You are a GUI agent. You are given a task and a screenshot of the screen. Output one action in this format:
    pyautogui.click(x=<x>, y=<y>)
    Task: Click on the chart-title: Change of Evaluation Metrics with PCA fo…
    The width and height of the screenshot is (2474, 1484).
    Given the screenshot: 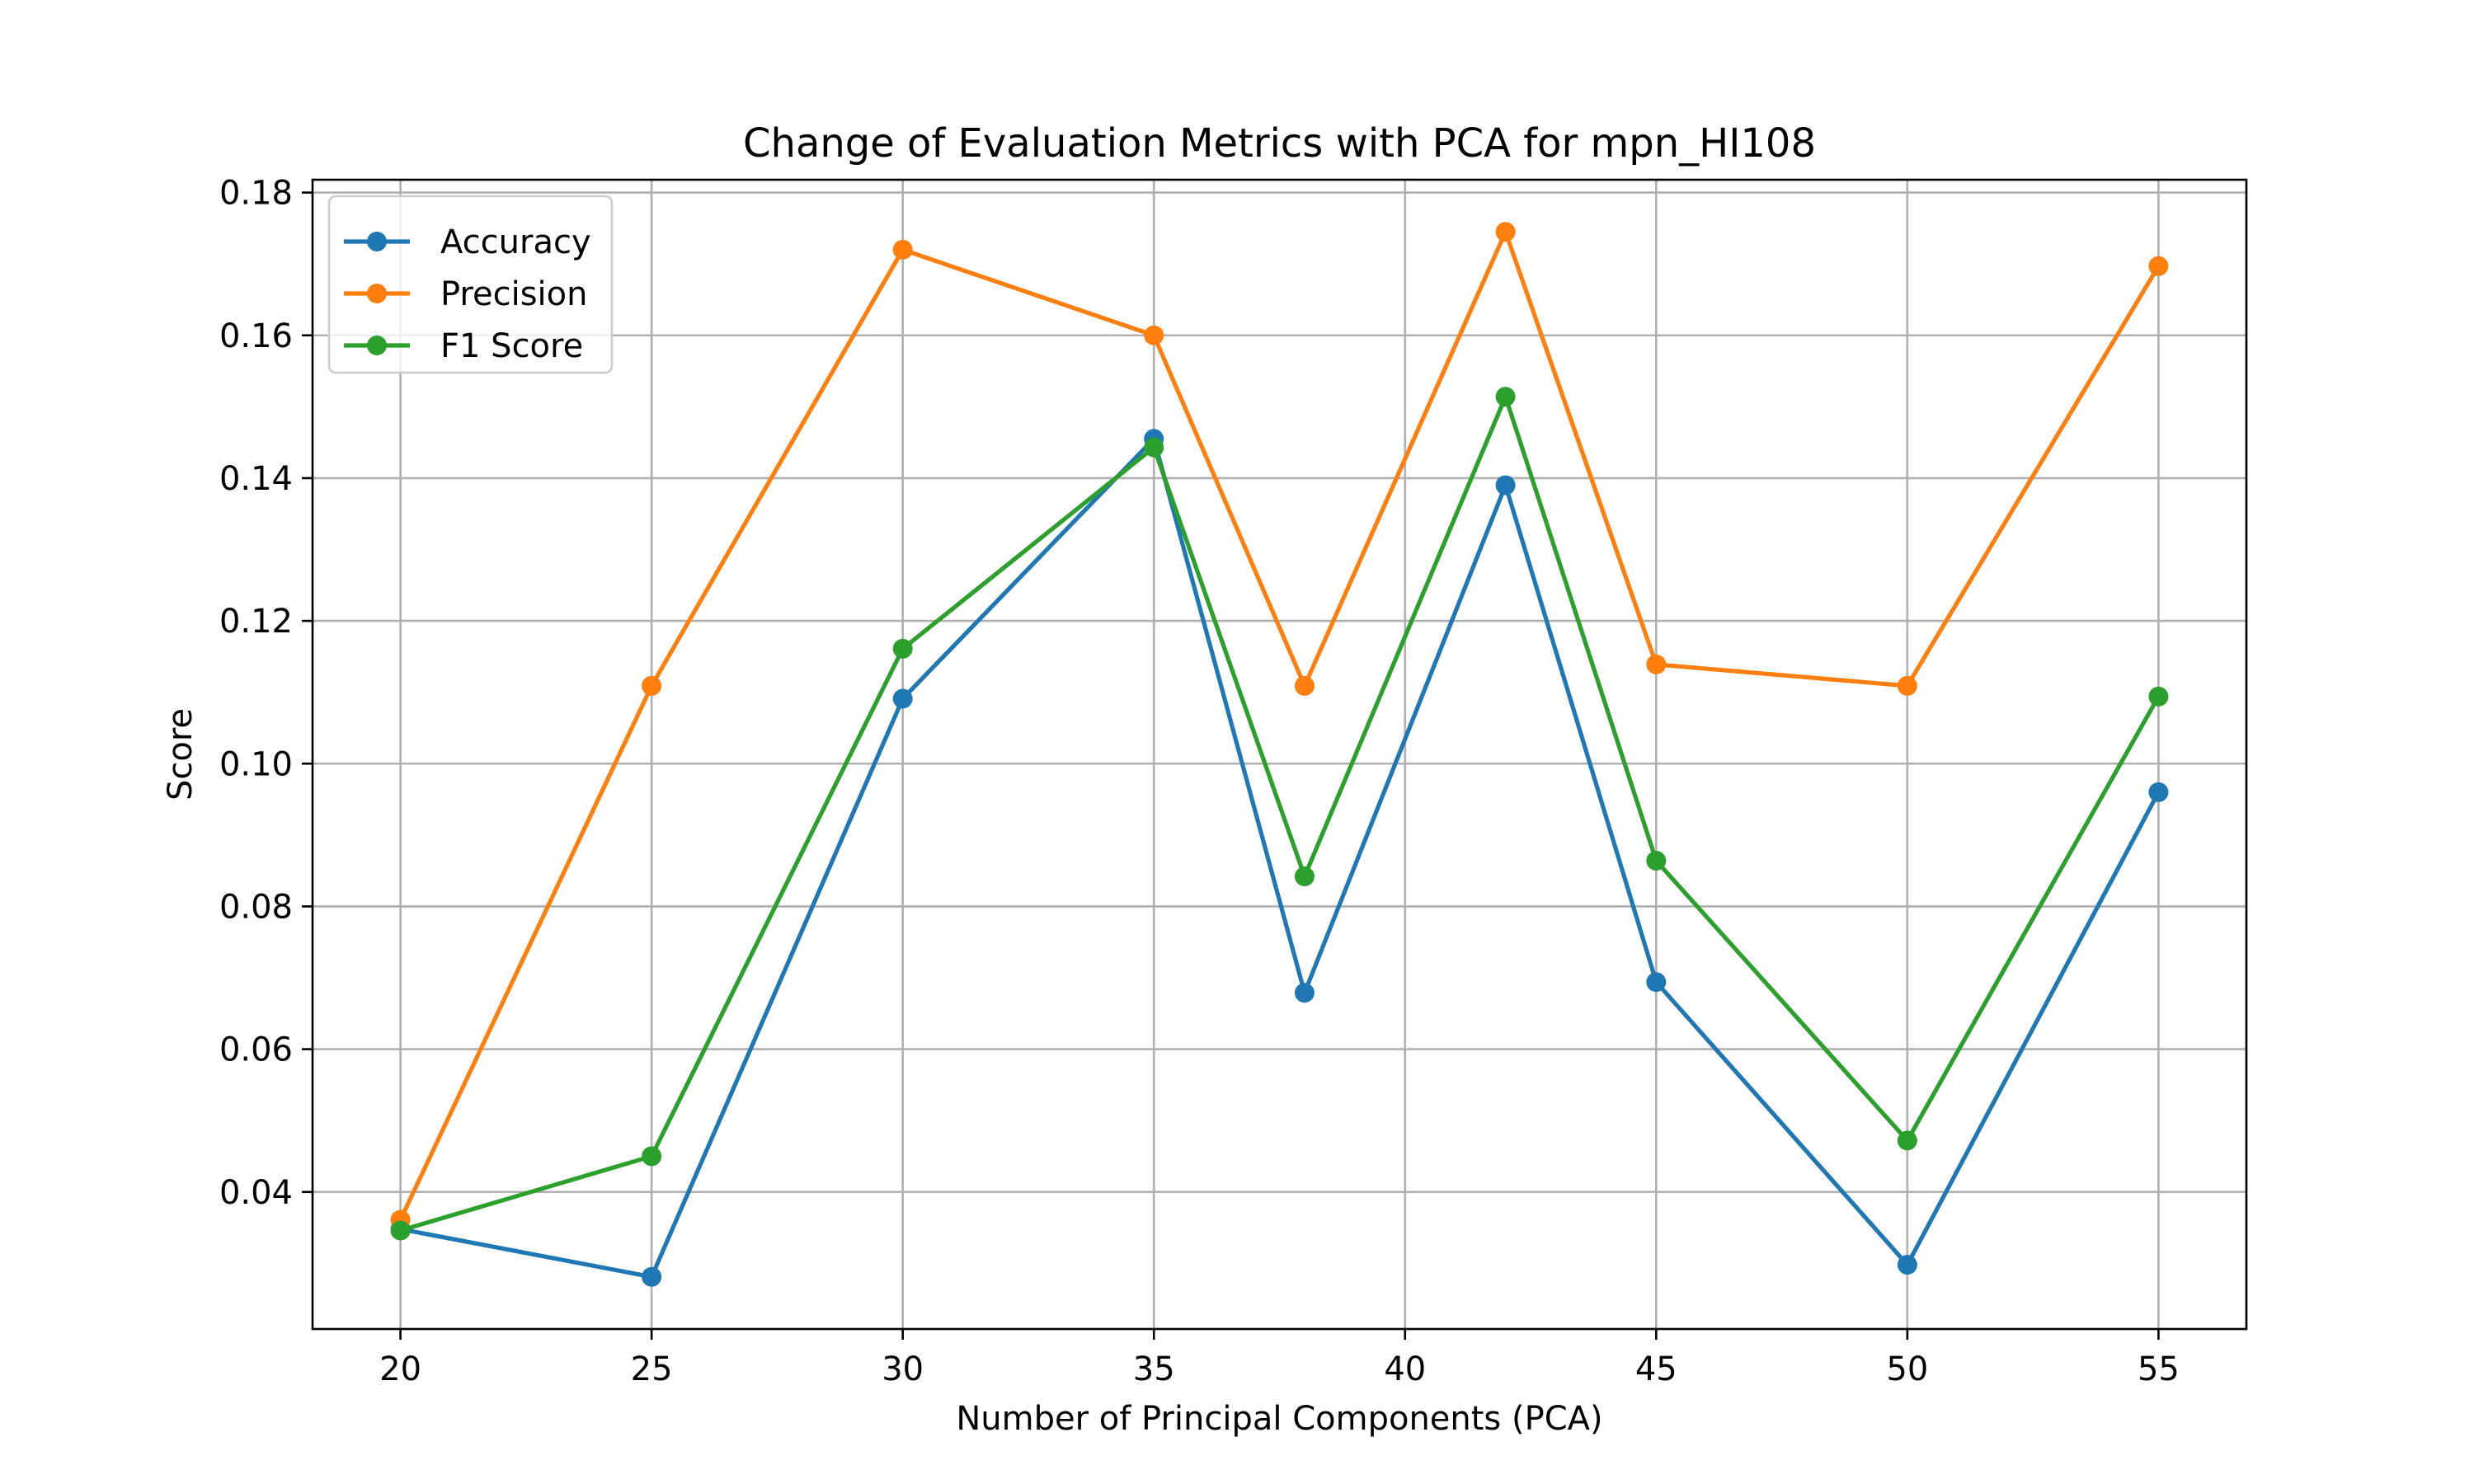 What is the action you would take?
    pyautogui.click(x=1279, y=143)
    